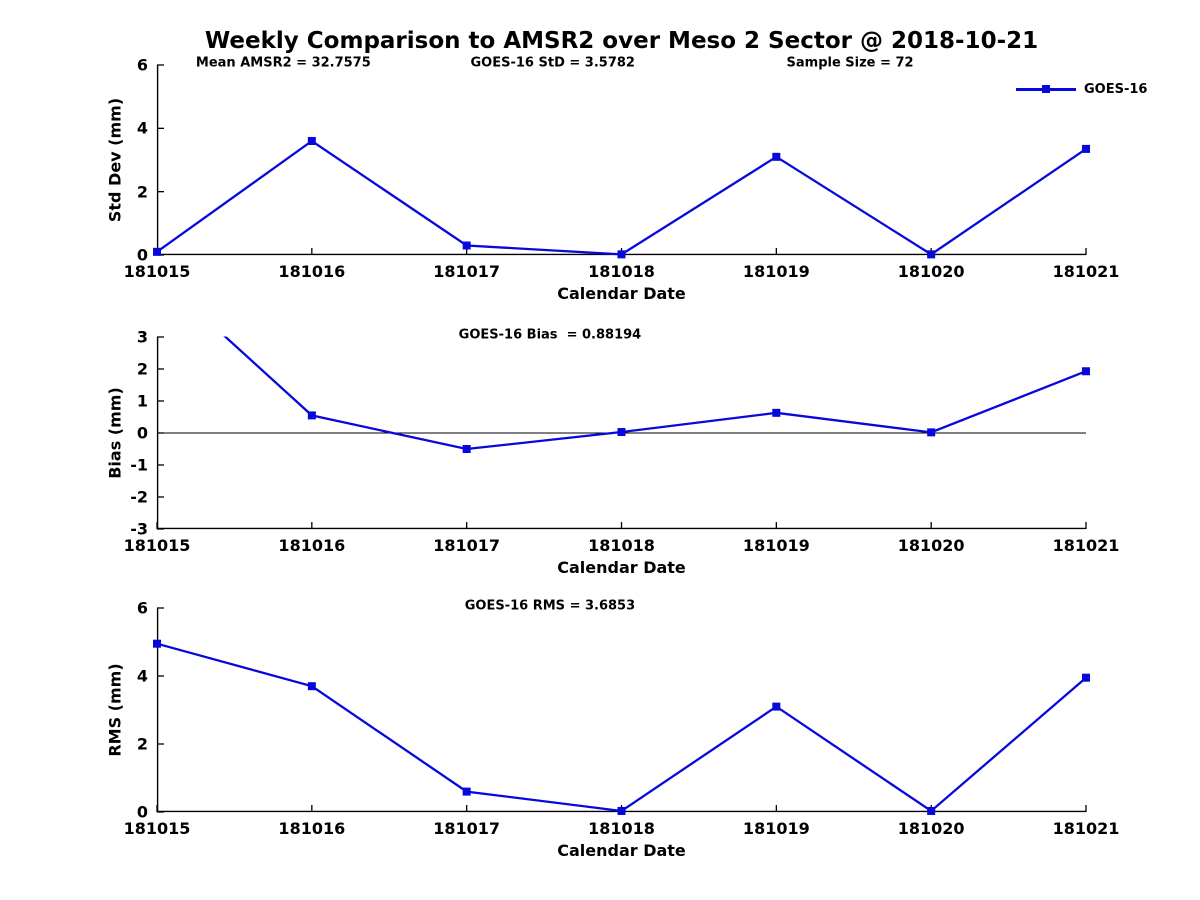 This screenshot has height=900, width=1200. Describe the element at coordinates (115, 710) in the screenshot. I see `rms-y-axis-label: RMS (mm)` at that location.